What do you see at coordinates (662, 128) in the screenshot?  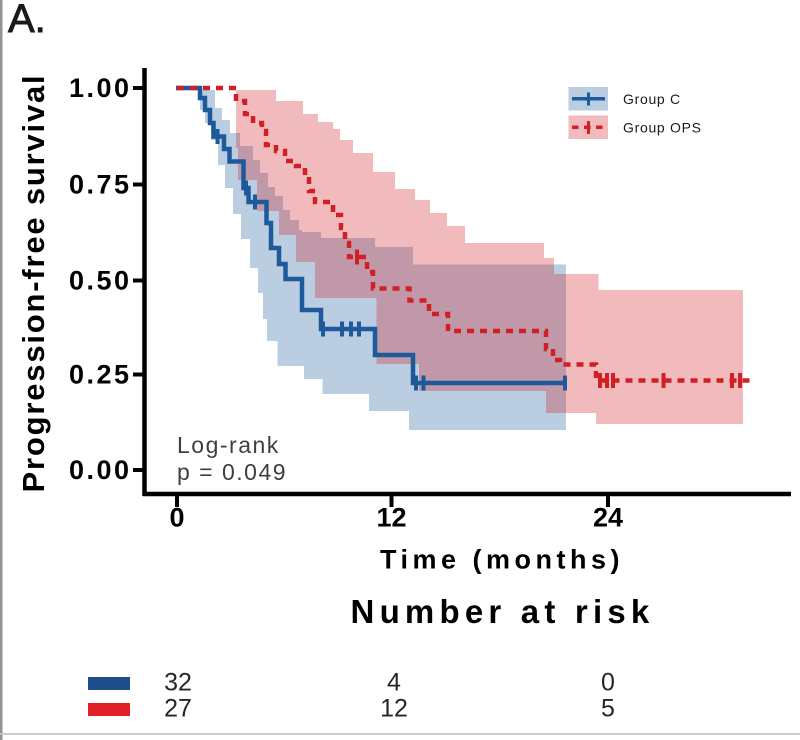 I see `svg-text: Group OPS` at bounding box center [662, 128].